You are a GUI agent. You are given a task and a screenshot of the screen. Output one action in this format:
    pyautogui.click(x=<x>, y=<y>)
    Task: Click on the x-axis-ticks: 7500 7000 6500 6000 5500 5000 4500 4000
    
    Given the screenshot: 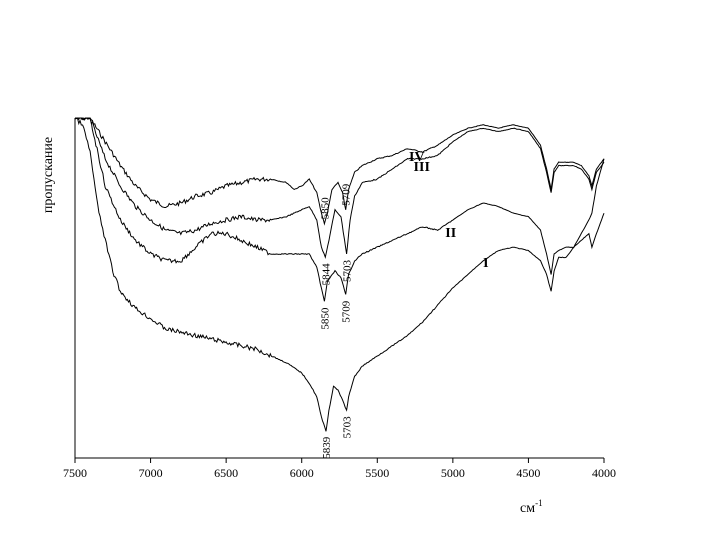 What is the action you would take?
    pyautogui.click(x=339, y=469)
    